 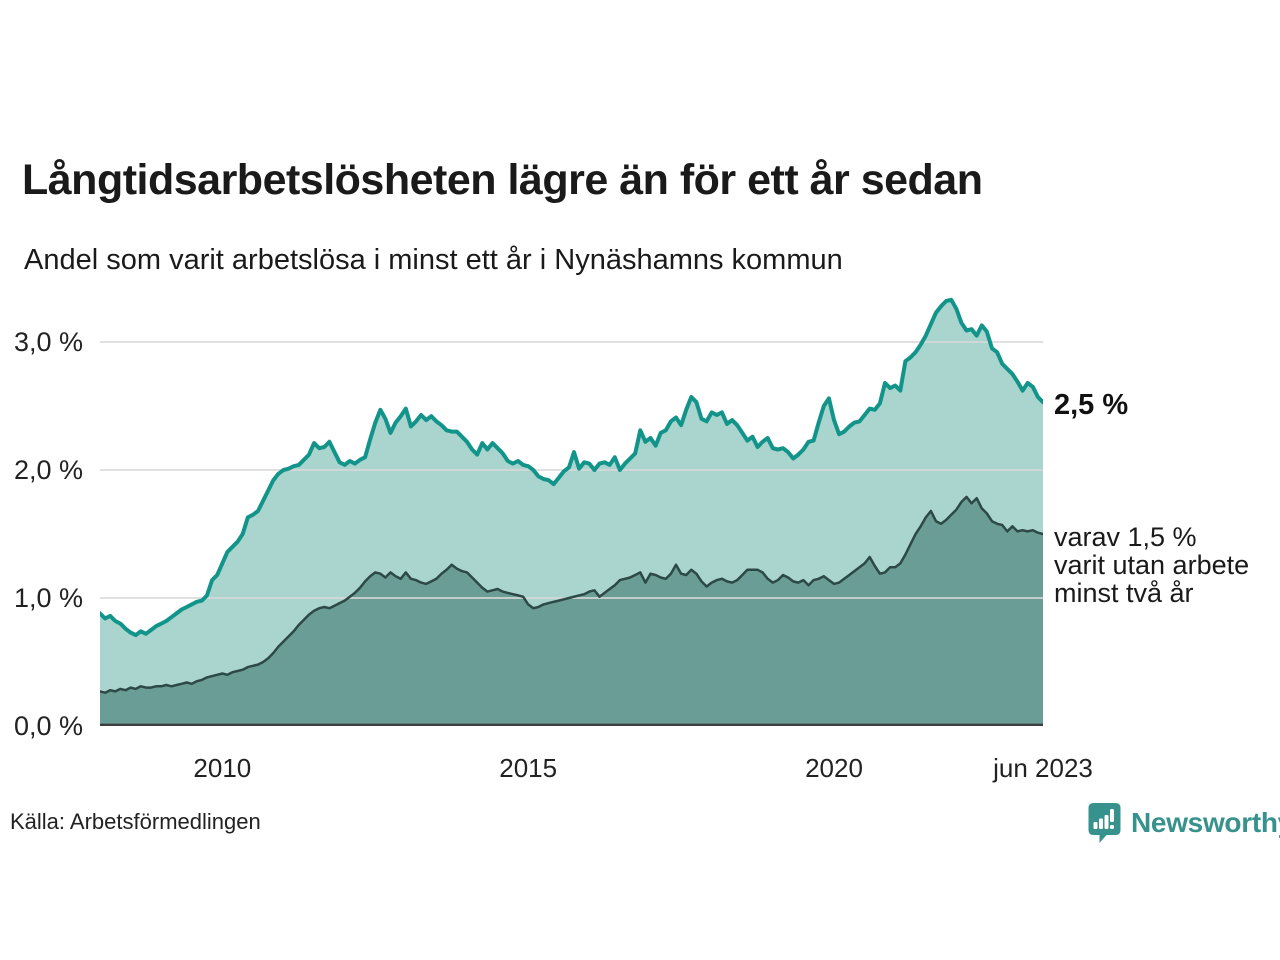 I want to click on y-tick-label-1: 1,0 %, so click(x=48, y=598).